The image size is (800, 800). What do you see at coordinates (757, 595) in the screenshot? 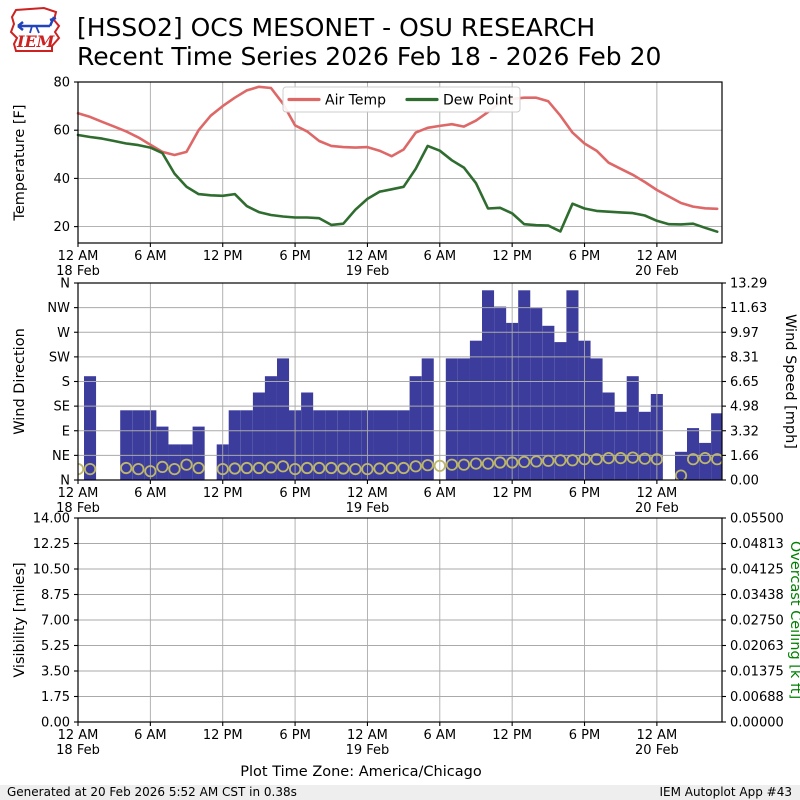
I see `y-tick-label: 0.03438` at bounding box center [757, 595].